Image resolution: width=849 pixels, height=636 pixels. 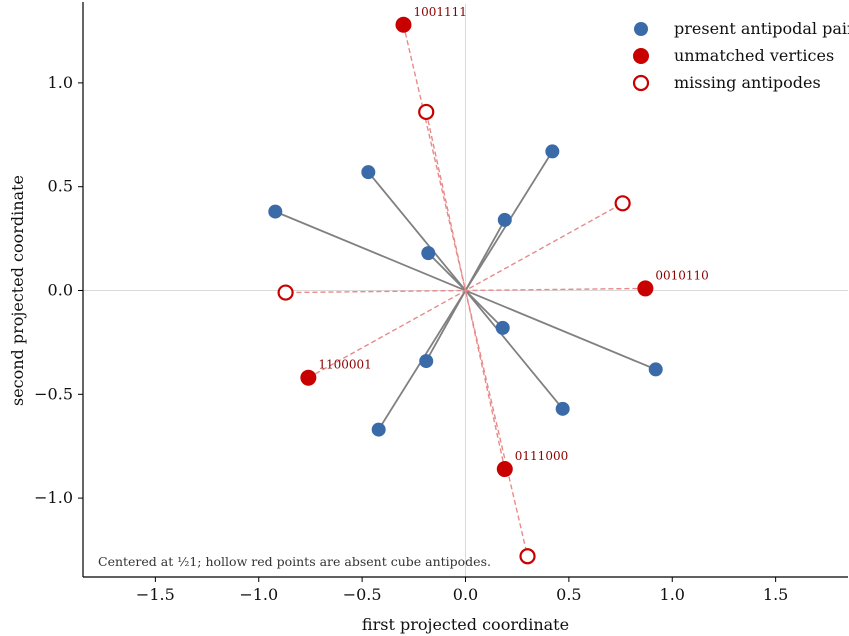 I want to click on legend-label: missing antipodes, so click(x=747, y=82).